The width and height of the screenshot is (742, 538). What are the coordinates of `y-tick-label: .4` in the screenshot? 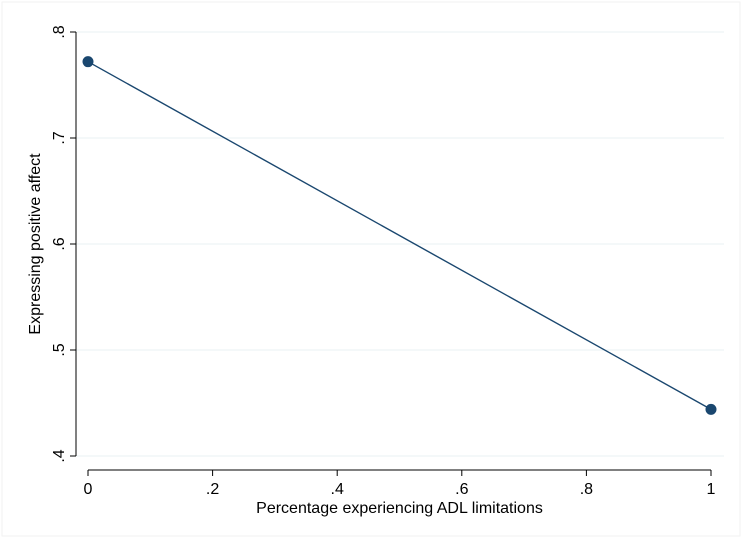 It's located at (59, 455).